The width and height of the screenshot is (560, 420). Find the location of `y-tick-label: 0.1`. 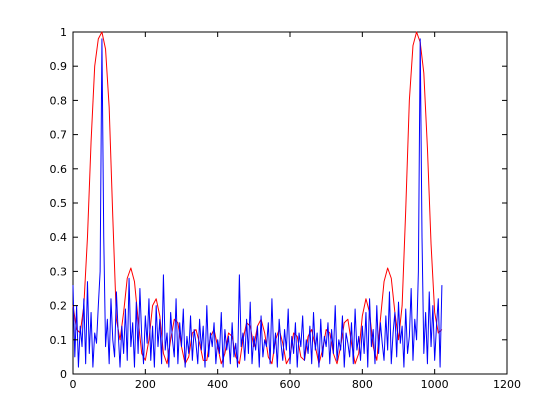

y-tick-label: 0.1 is located at coordinates (59, 340).